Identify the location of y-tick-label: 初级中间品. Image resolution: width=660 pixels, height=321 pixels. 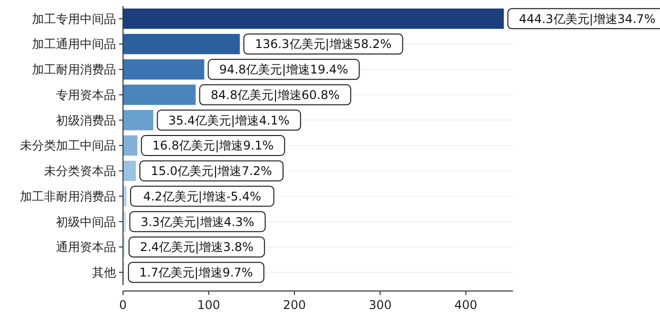
(86, 221).